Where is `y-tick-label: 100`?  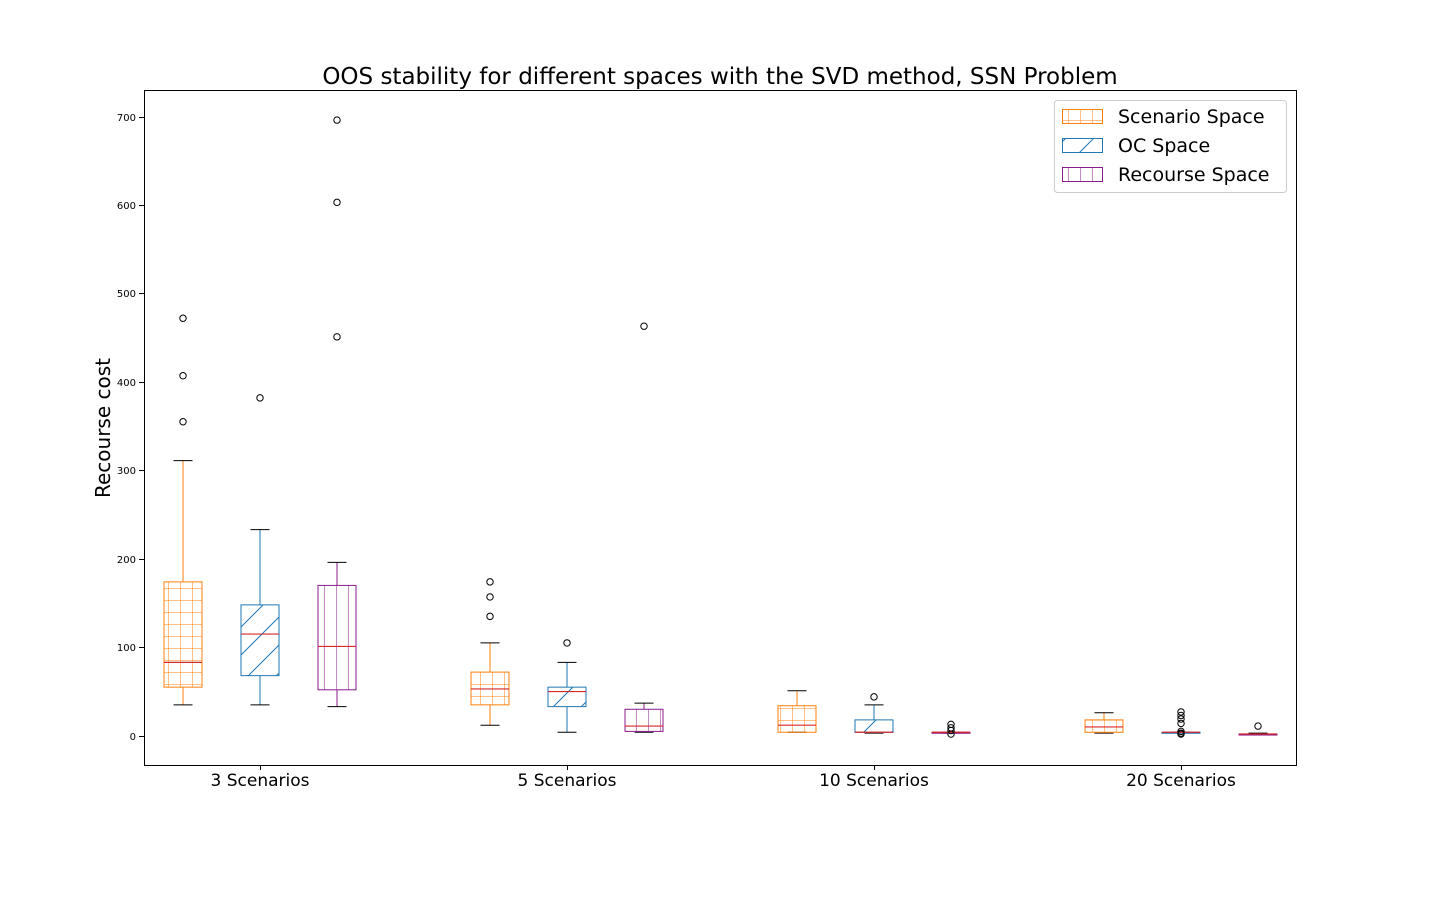
y-tick-label: 100 is located at coordinates (126, 648).